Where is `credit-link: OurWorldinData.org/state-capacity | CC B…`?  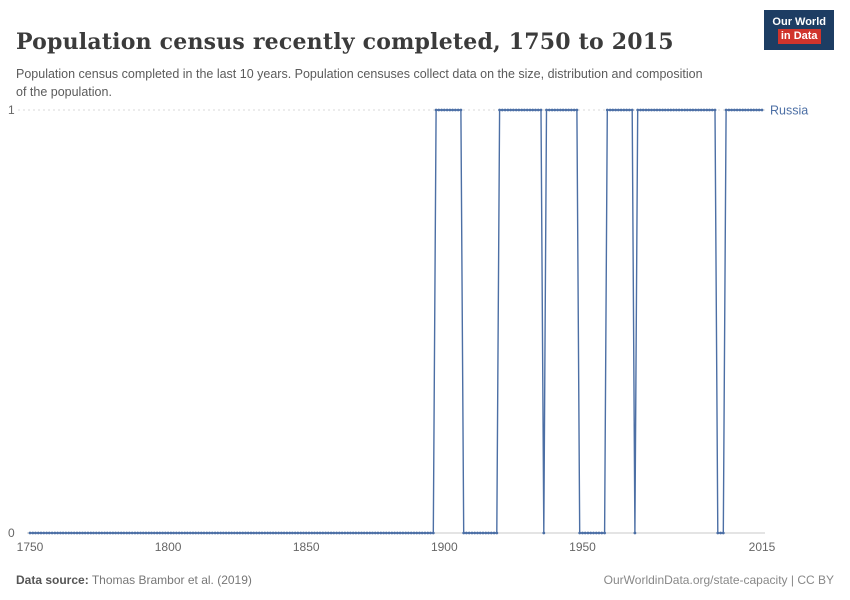 credit-link: OurWorldinData.org/state-capacity | CC B… is located at coordinates (718, 580).